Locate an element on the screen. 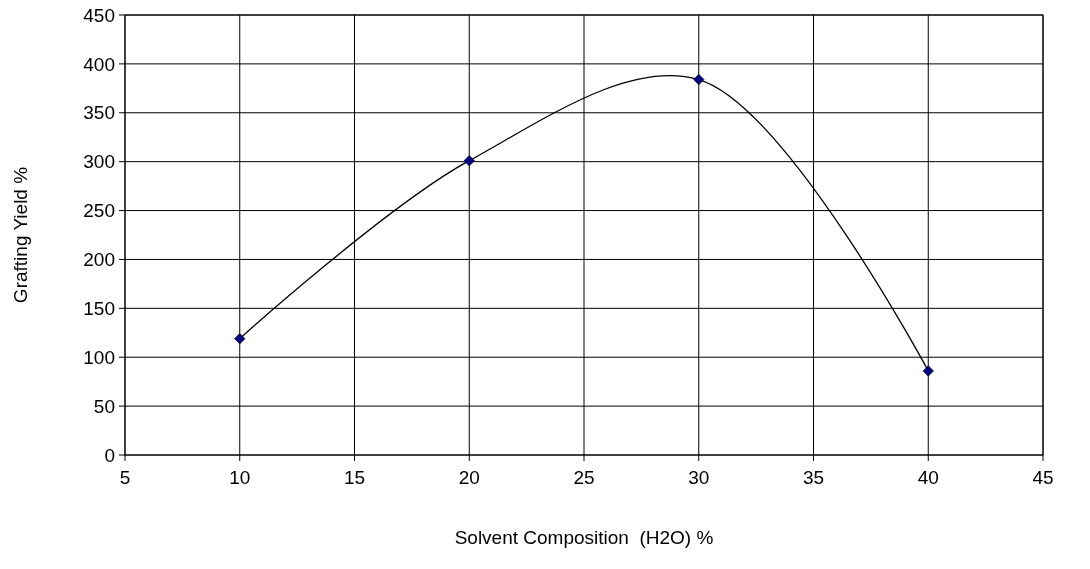  y-tick-label: 300 is located at coordinates (99, 162).